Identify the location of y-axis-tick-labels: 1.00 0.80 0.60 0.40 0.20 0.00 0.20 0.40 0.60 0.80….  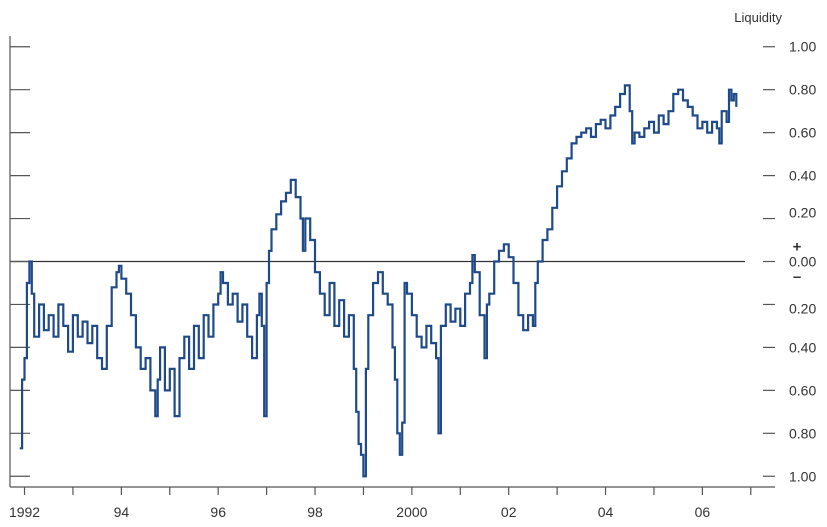
(802, 262).